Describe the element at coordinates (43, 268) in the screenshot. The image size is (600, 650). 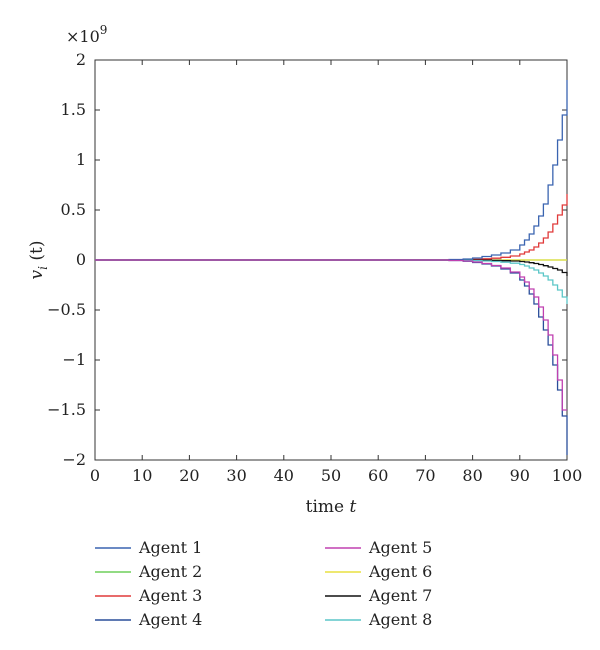
I see `y-label-subscript: i` at that location.